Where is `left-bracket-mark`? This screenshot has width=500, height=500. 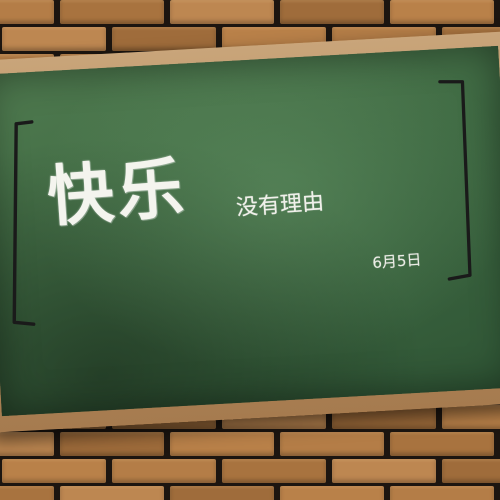
left-bracket-mark is located at coordinates (24, 223).